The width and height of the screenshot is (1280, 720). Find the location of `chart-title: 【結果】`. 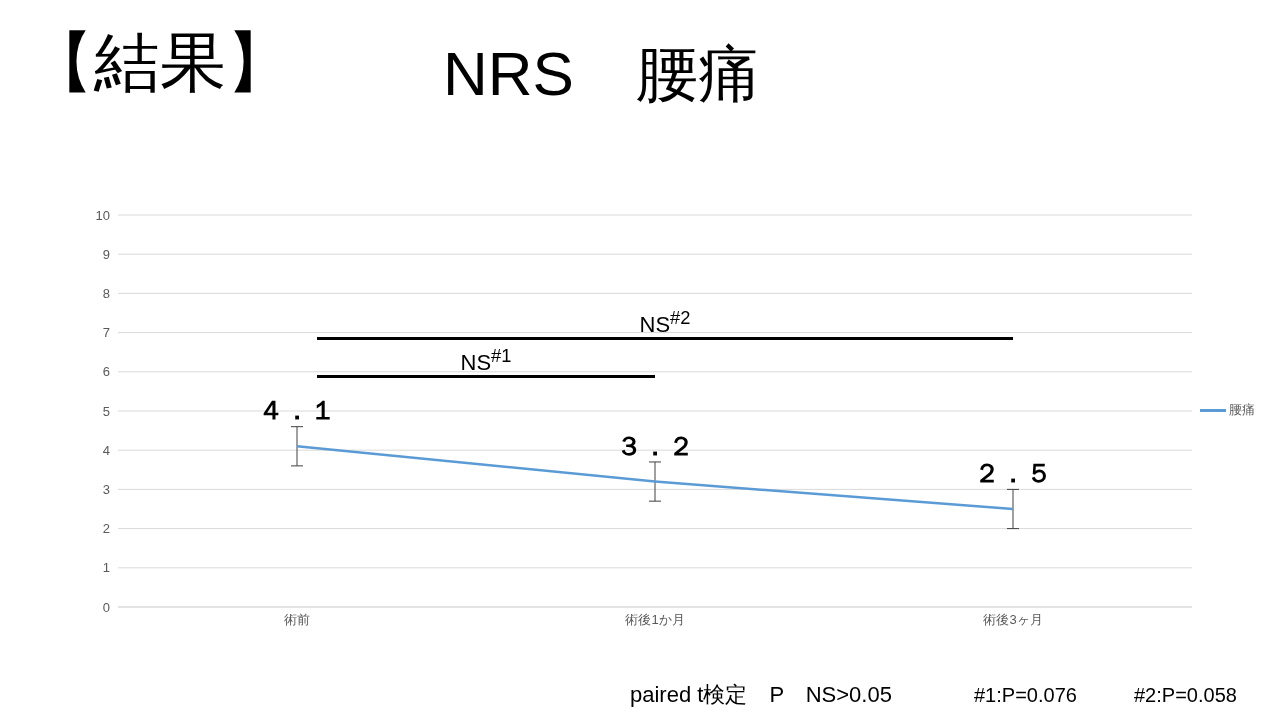

chart-title: 【結果】 is located at coordinates (160, 62).